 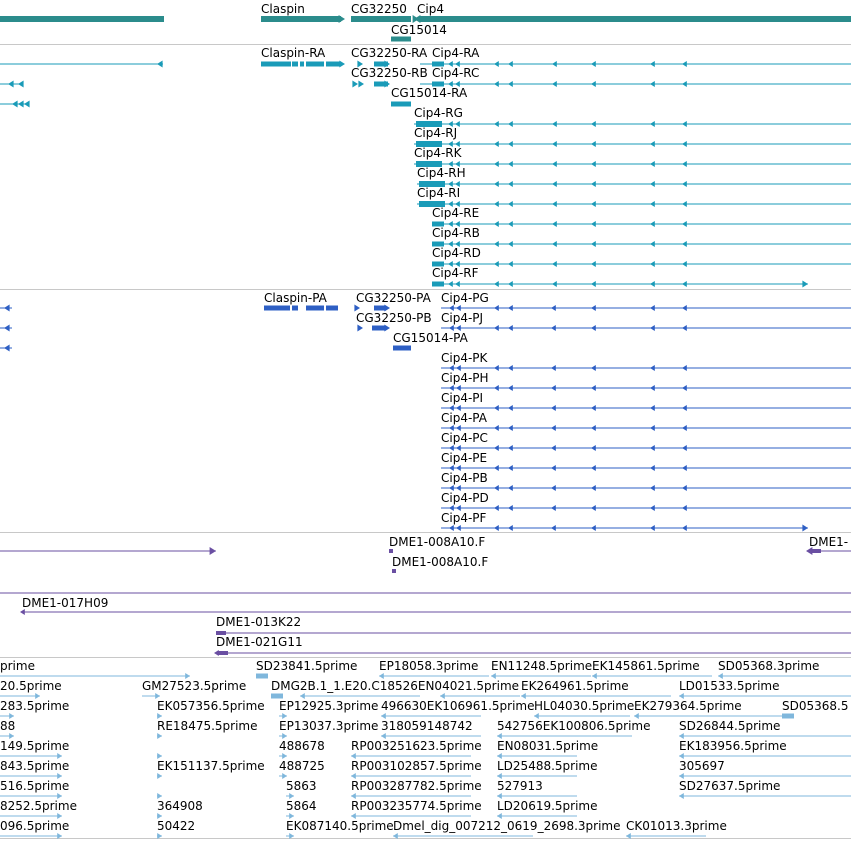 I want to click on transcript-label: Cip4-RF, so click(x=455, y=273).